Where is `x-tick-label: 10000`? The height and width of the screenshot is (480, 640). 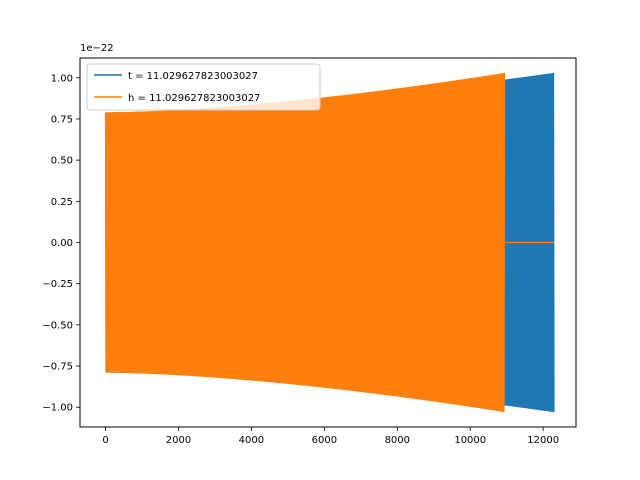 x-tick-label: 10000 is located at coordinates (470, 440).